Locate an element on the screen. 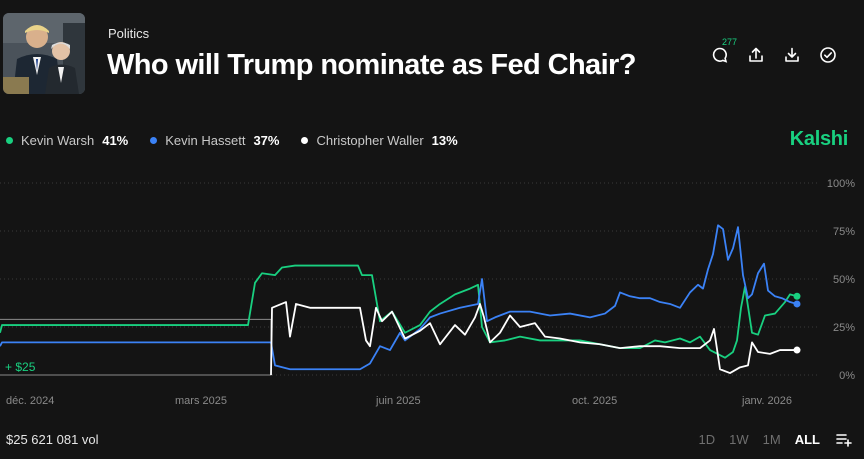 The height and width of the screenshot is (459, 864). share-button is located at coordinates (756, 55).